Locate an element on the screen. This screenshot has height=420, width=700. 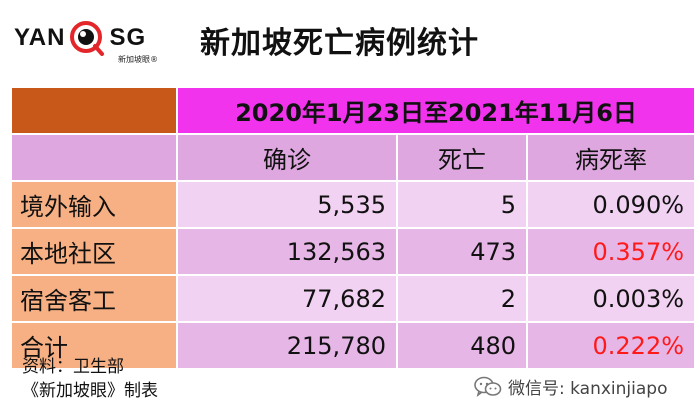
rate-value: 0.003% is located at coordinates (611, 298).